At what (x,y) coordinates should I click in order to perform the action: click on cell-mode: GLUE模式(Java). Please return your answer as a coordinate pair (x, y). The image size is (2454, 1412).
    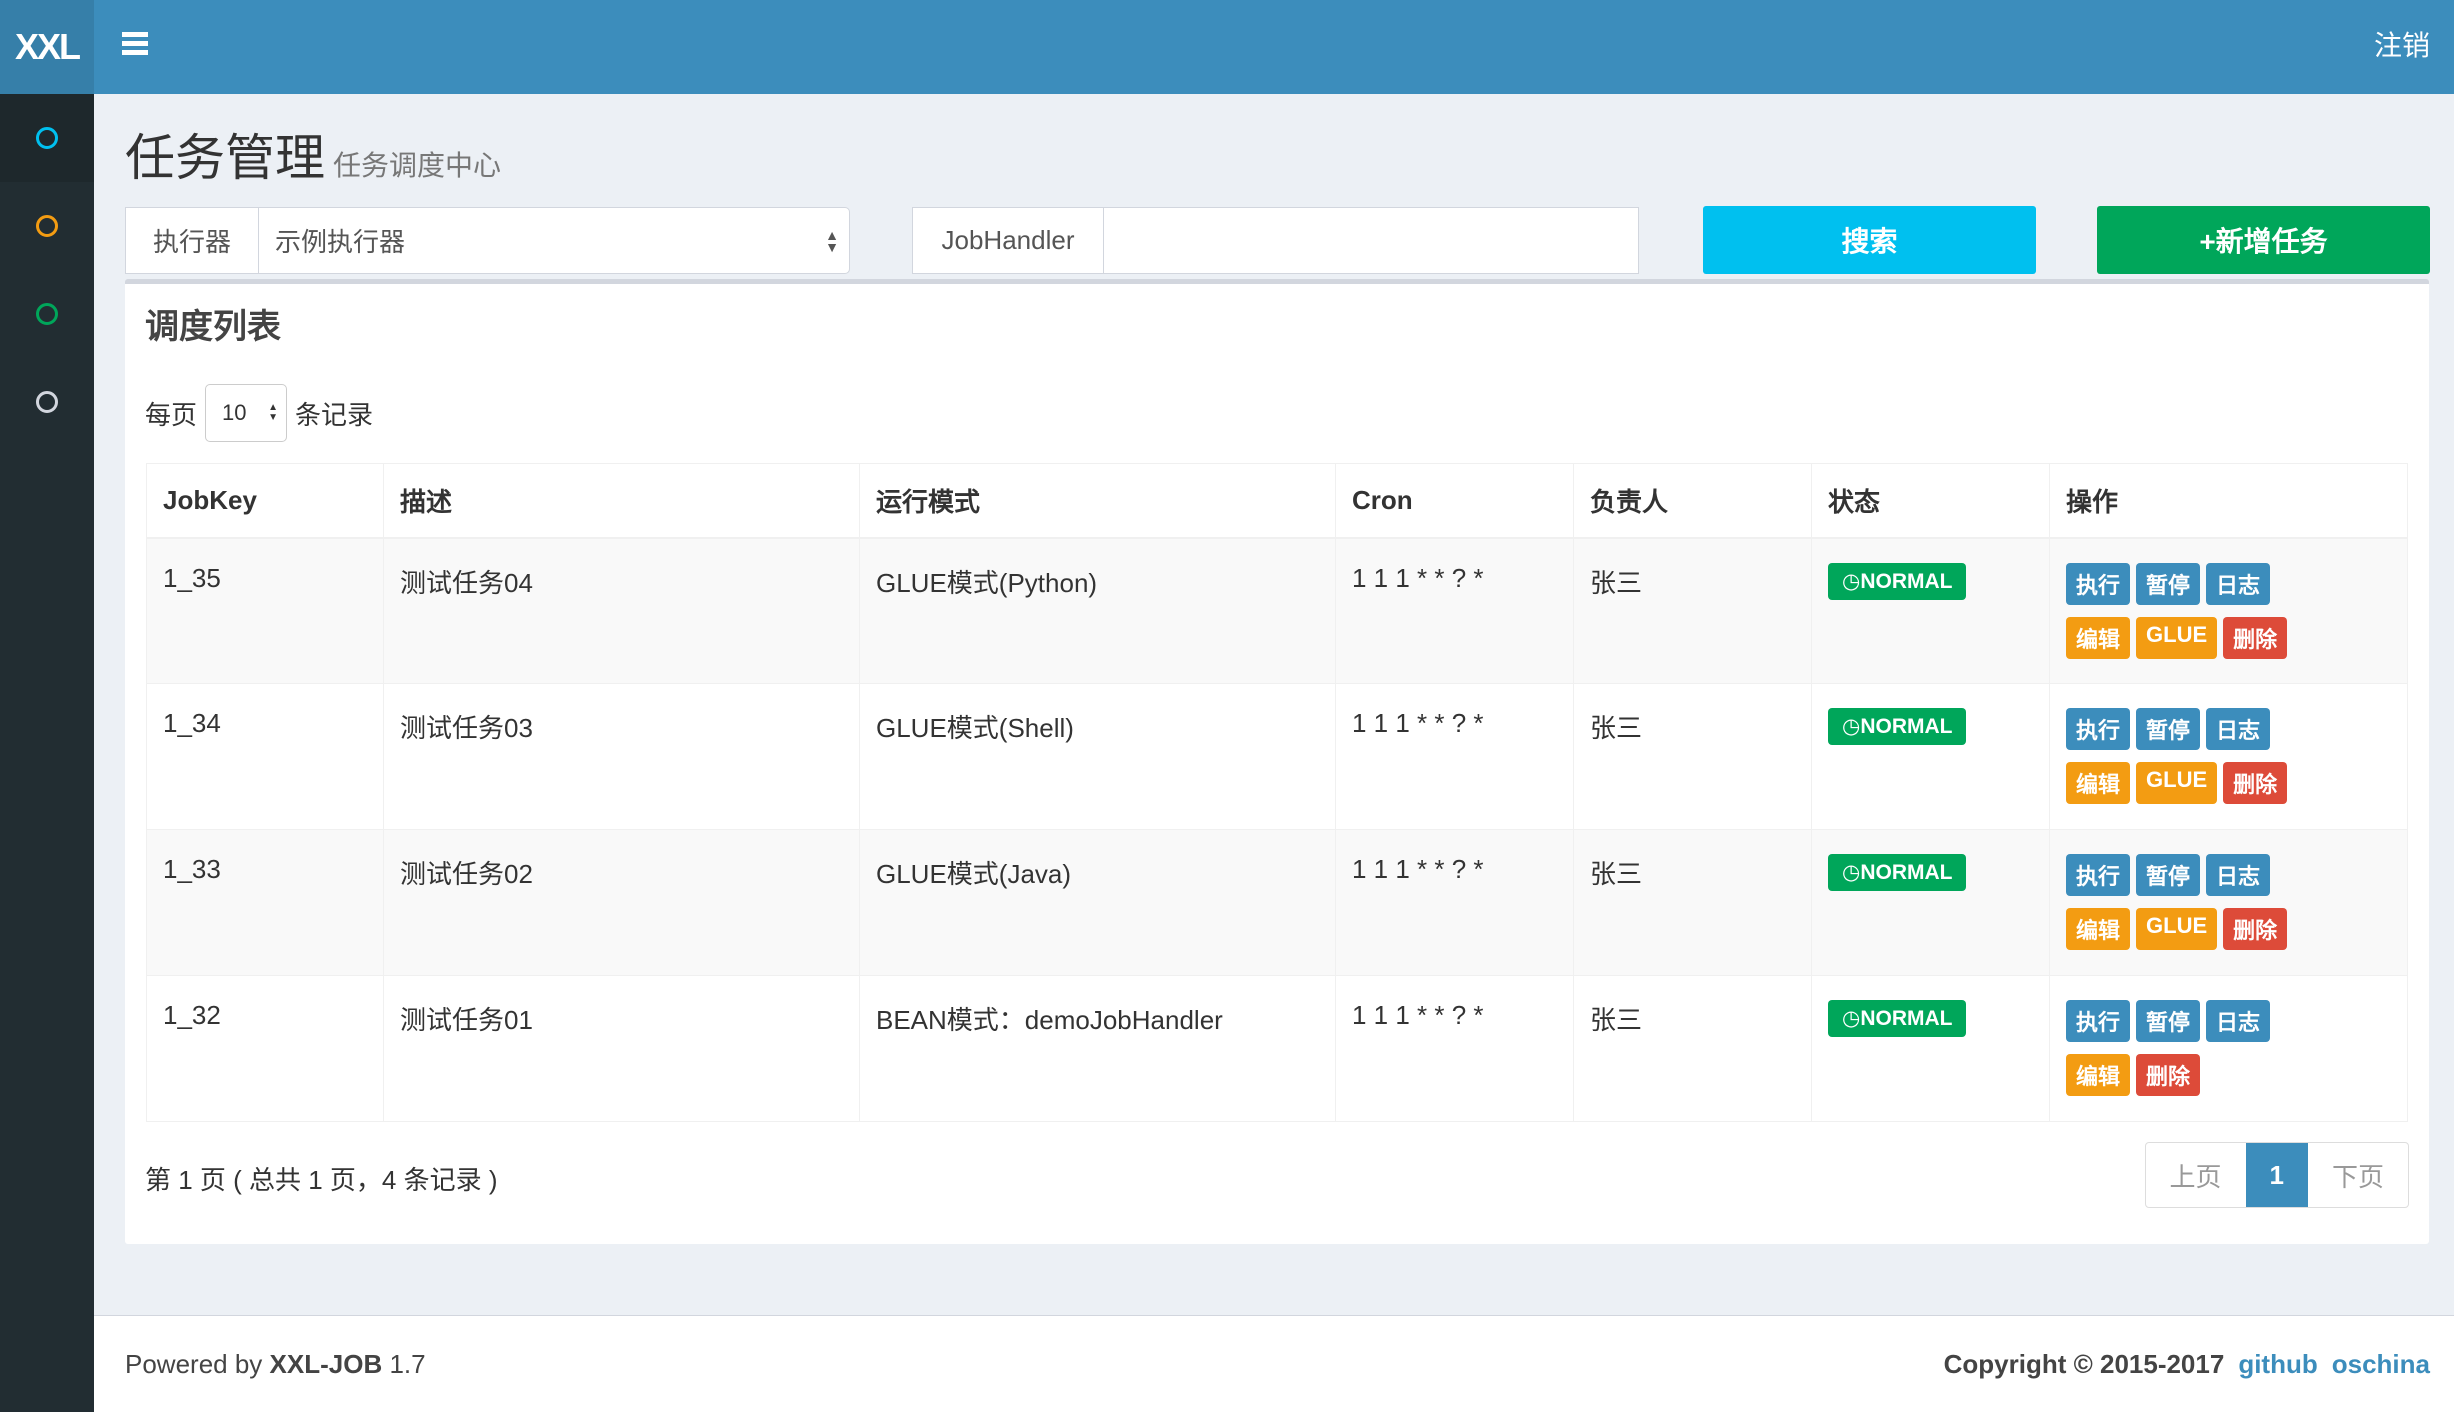
    Looking at the image, I should click on (1097, 902).